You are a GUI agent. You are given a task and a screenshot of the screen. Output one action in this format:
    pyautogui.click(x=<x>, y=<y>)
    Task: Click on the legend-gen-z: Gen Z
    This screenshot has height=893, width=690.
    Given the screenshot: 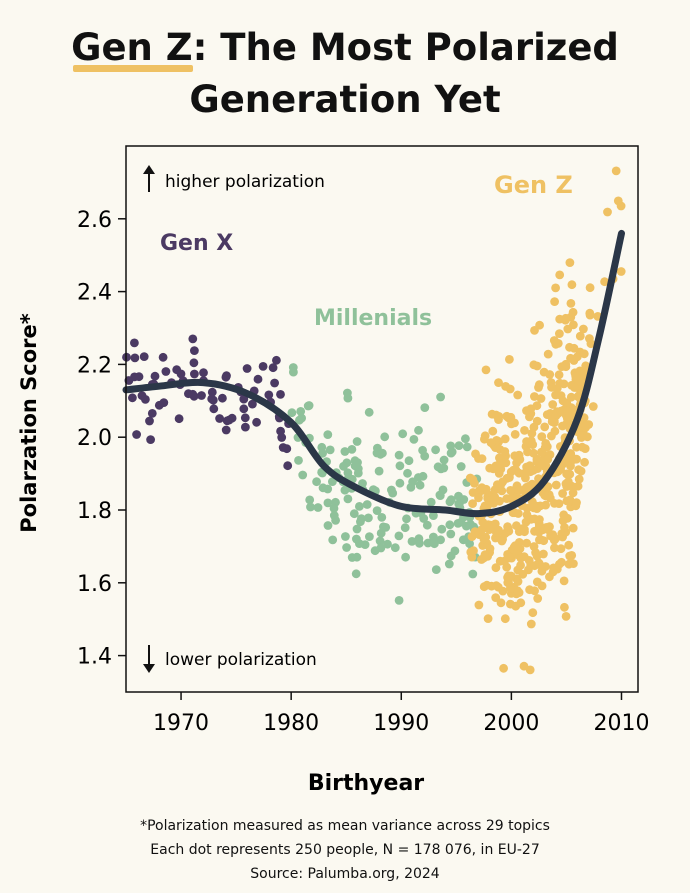 What is the action you would take?
    pyautogui.click(x=533, y=185)
    